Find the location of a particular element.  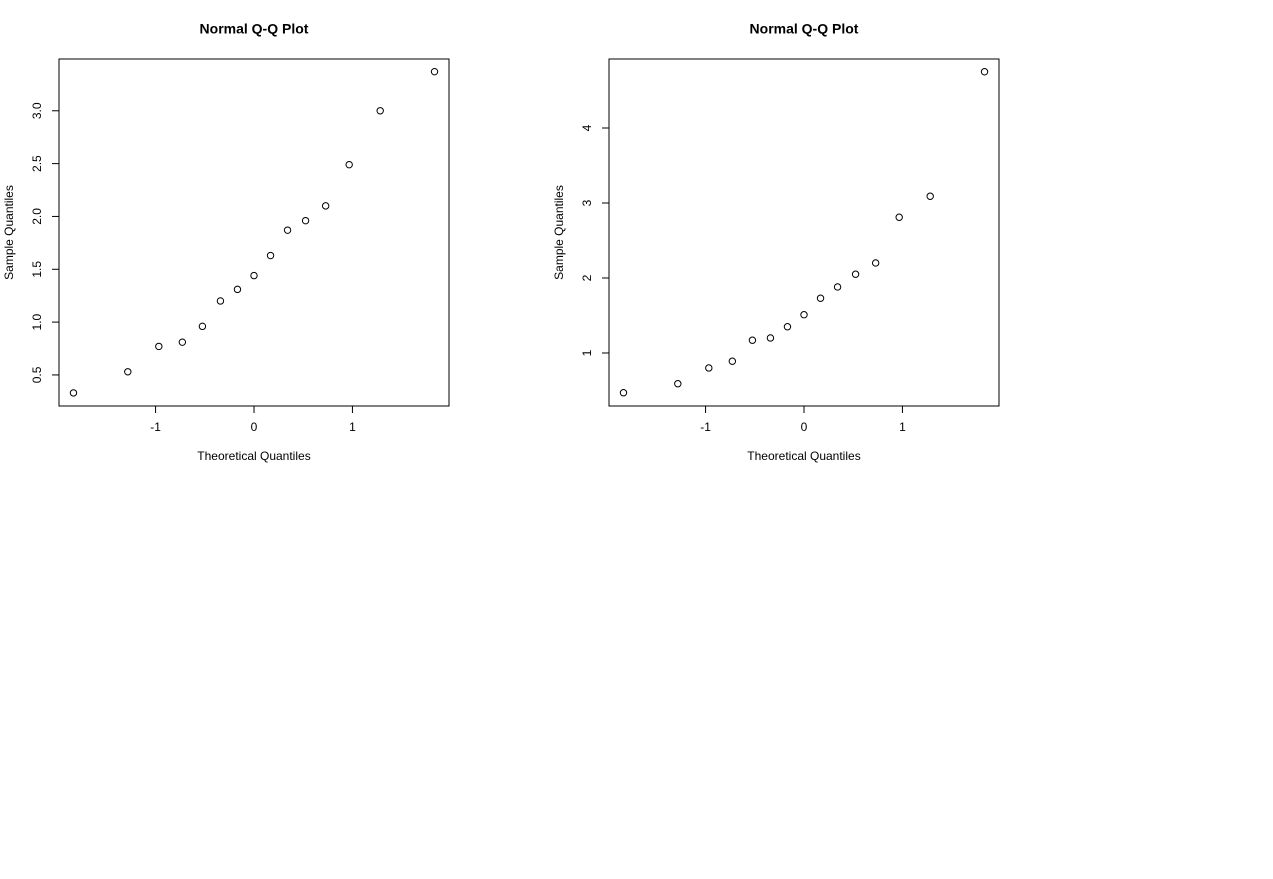

y-tick-label: 2 is located at coordinates (587, 277).